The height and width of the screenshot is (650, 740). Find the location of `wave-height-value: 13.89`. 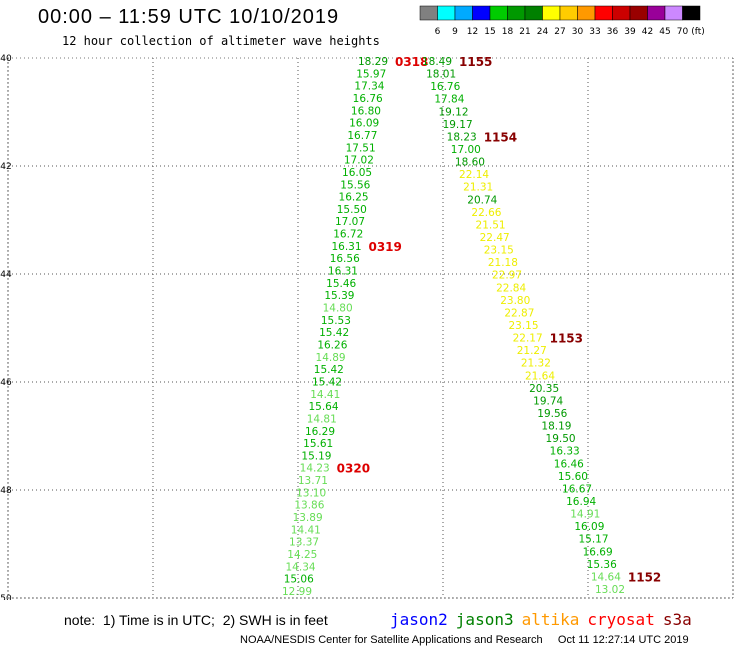

wave-height-value: 13.89 is located at coordinates (308, 518).